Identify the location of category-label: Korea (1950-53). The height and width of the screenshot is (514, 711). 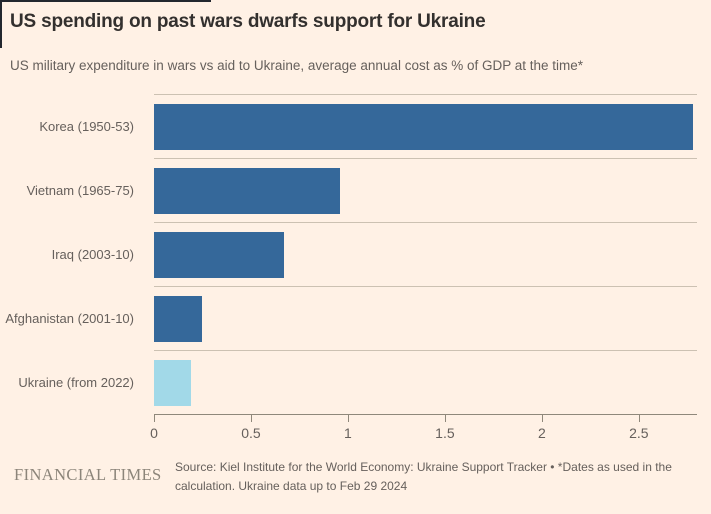
(86, 126).